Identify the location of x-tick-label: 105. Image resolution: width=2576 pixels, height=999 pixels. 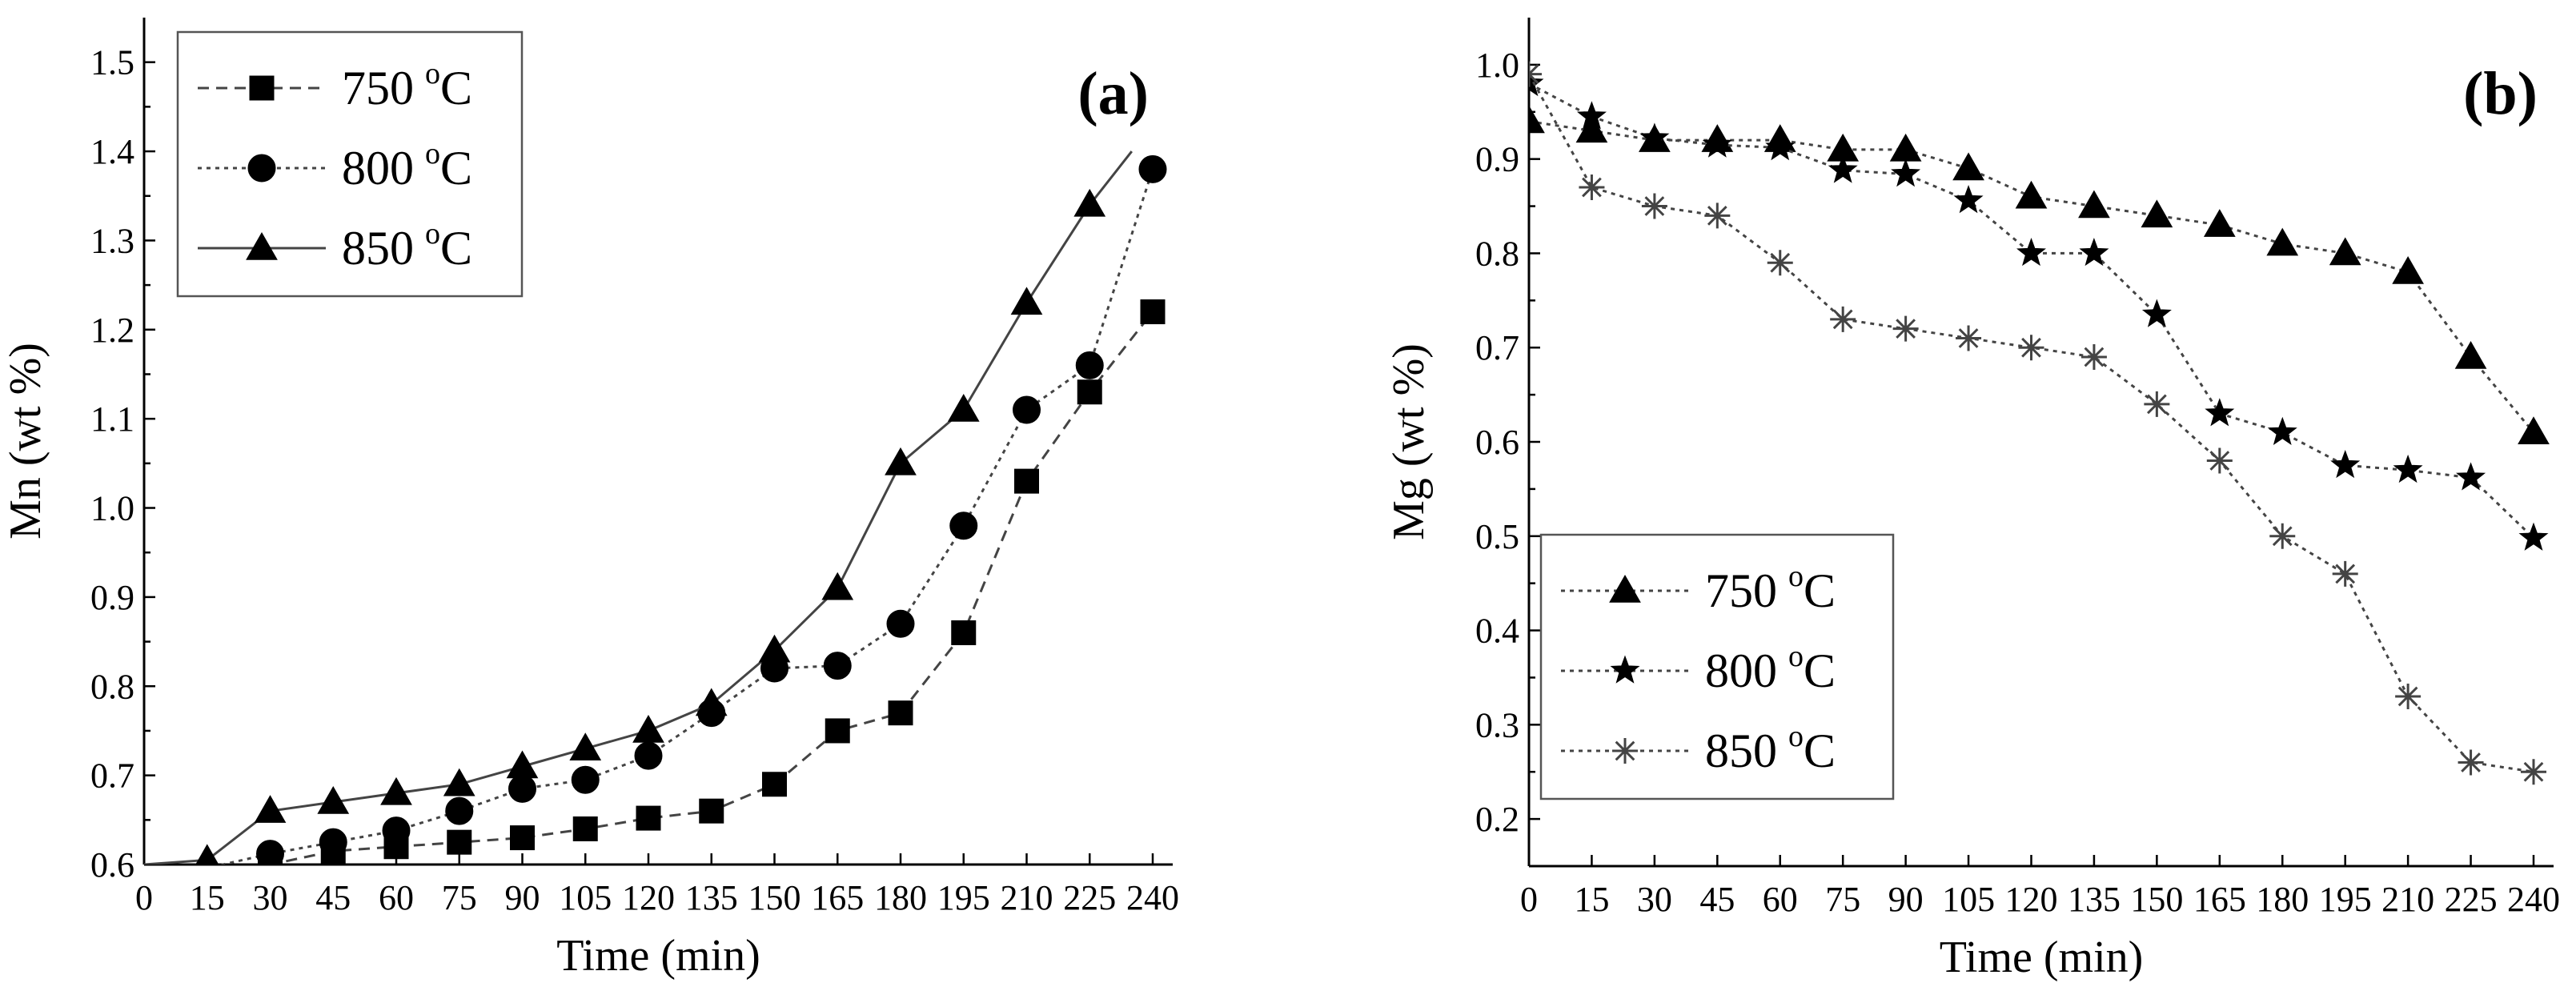
(1969, 900).